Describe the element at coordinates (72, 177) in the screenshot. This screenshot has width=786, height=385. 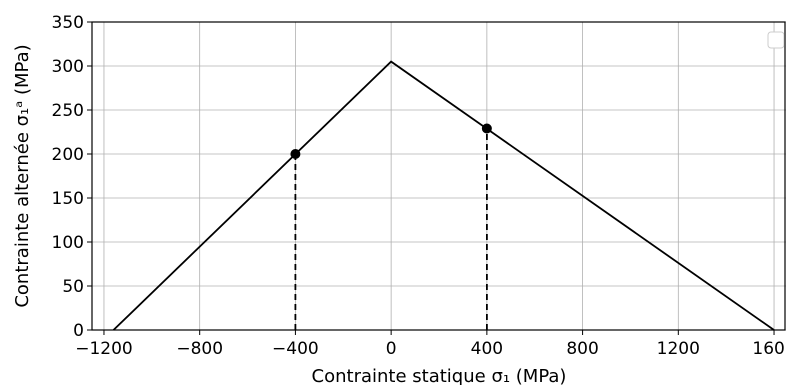
I see `y-axis-ticks: 0 50 100 150 200 250 300 350` at that location.